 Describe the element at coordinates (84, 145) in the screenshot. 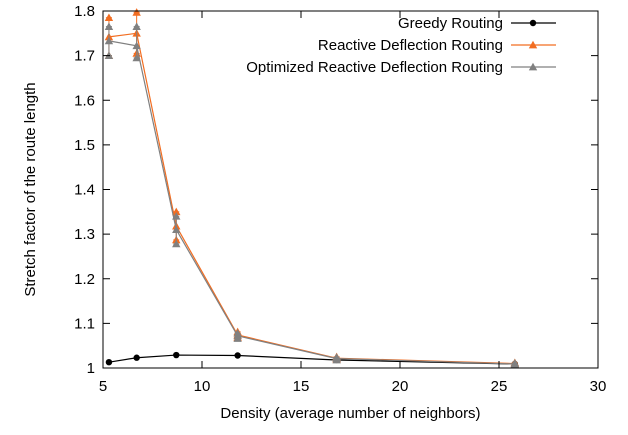

I see `y-tick-label: 1.5` at that location.